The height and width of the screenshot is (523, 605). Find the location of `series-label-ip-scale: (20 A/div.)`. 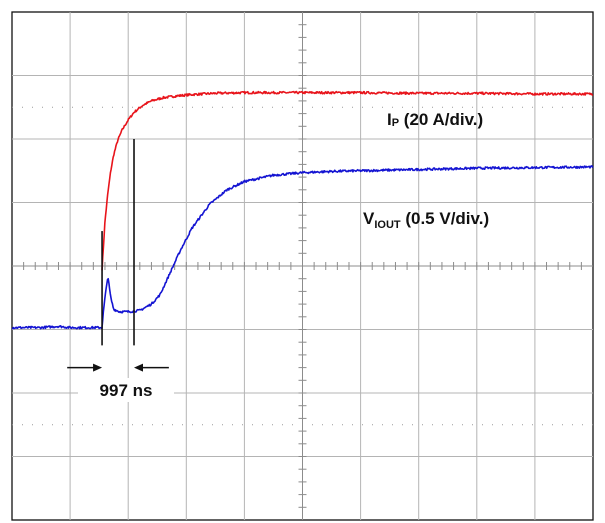

series-label-ip-scale: (20 A/div.) is located at coordinates (441, 119).